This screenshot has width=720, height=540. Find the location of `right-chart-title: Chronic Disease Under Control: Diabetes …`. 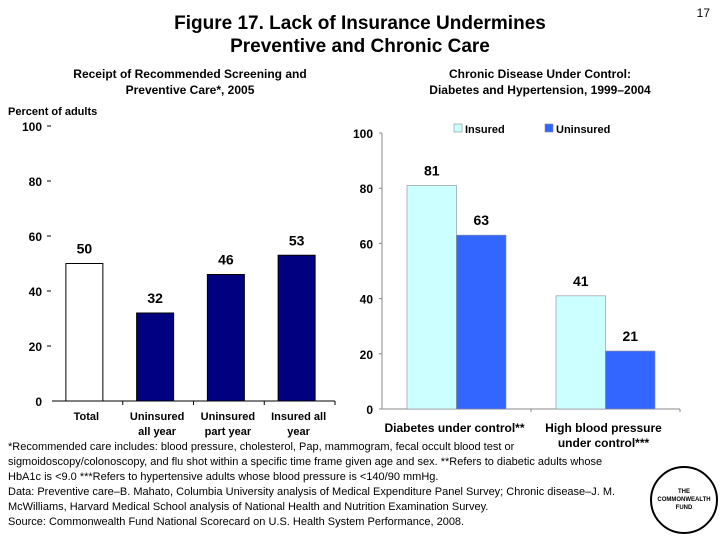

right-chart-title: Chronic Disease Under Control: Diabetes … is located at coordinates (540, 82).